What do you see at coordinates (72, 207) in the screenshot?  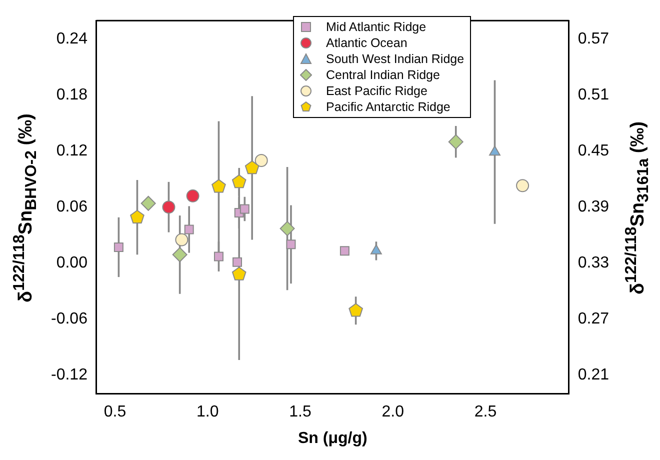 I see `y-tick-label: 0.06` at bounding box center [72, 207].